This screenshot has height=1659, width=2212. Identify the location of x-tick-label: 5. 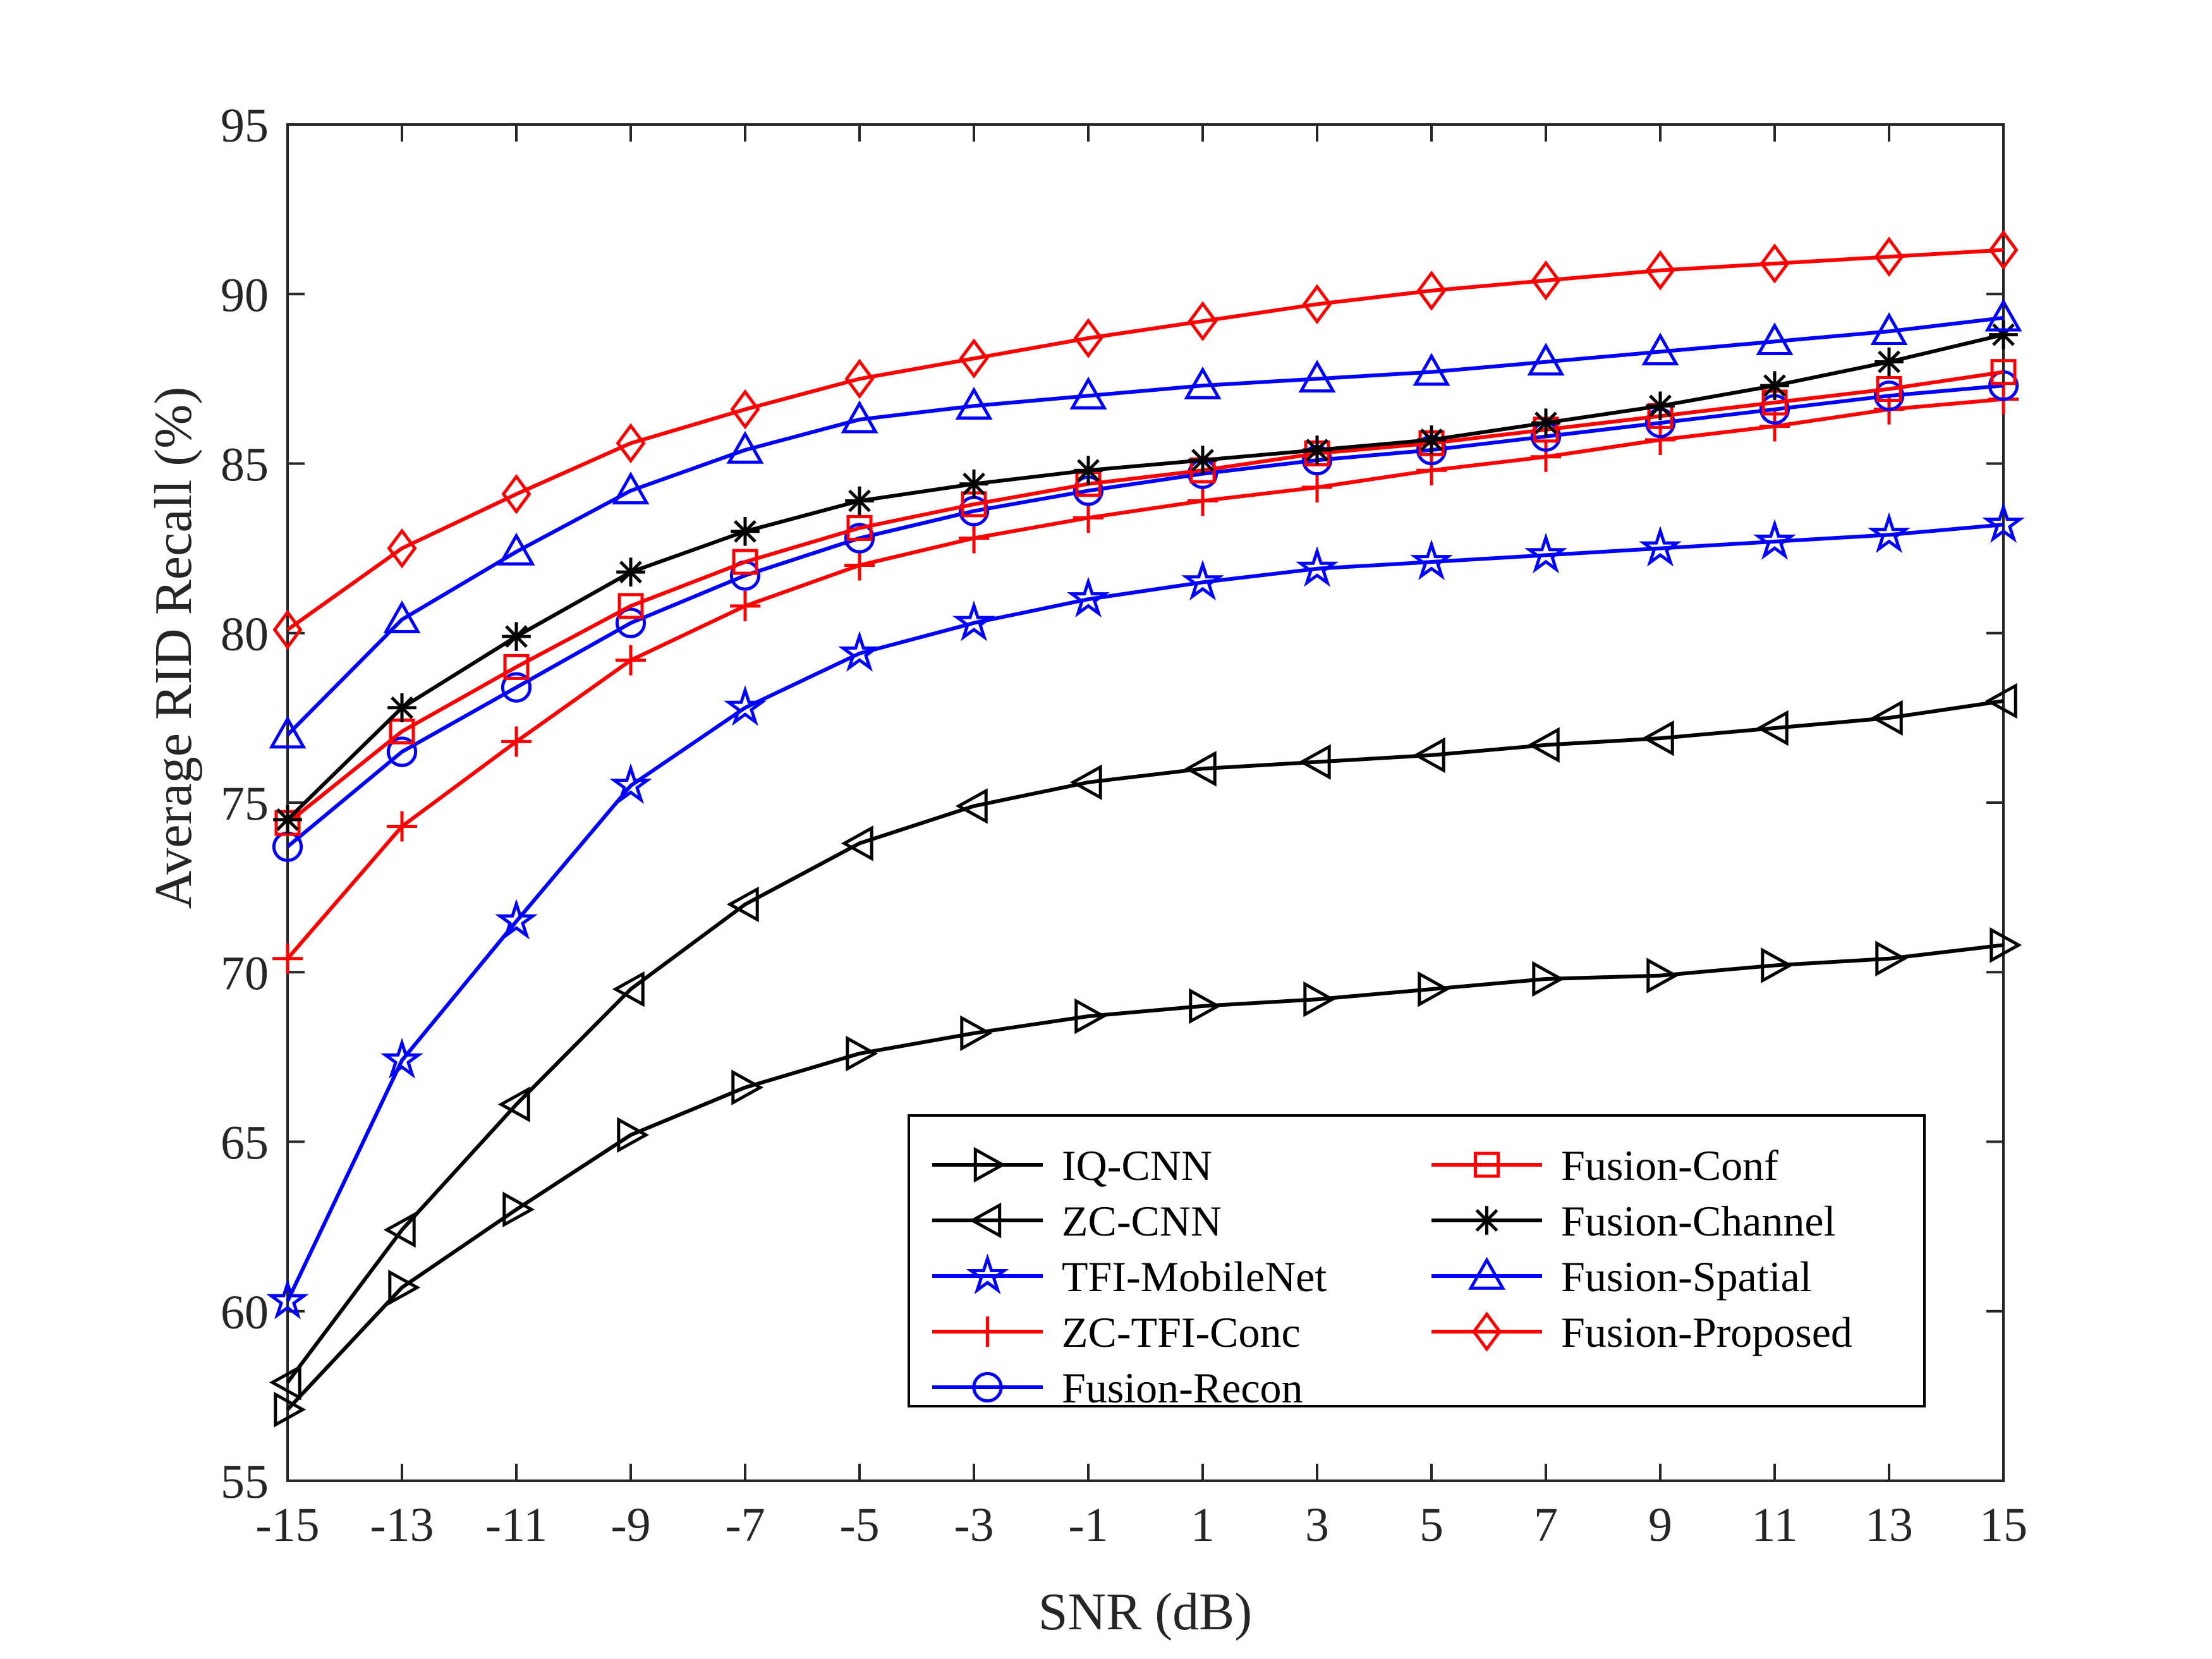
(1431, 1525).